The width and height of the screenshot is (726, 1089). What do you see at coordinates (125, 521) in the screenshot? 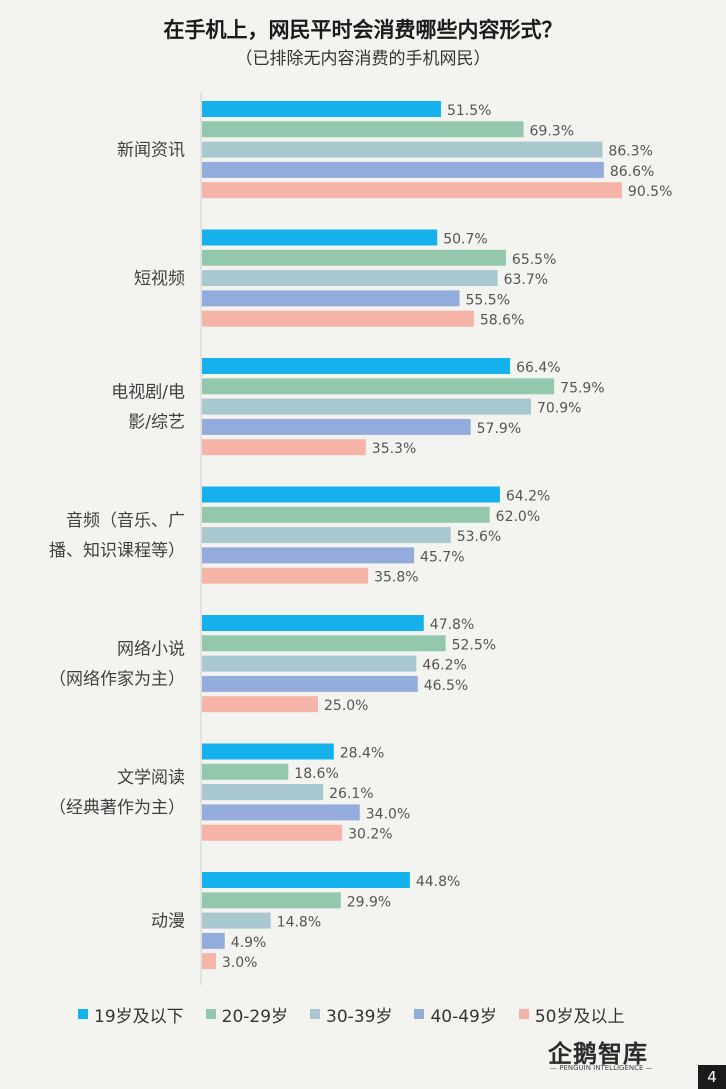
I see `category-label: 音频（音乐、广` at bounding box center [125, 521].